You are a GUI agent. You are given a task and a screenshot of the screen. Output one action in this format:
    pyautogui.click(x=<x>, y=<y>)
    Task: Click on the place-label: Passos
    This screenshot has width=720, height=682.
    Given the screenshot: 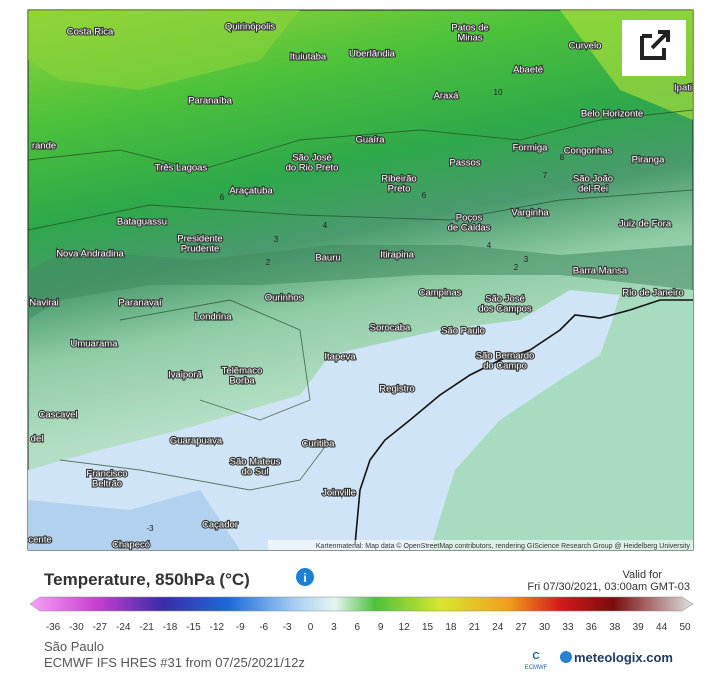 What is the action you would take?
    pyautogui.click(x=464, y=163)
    